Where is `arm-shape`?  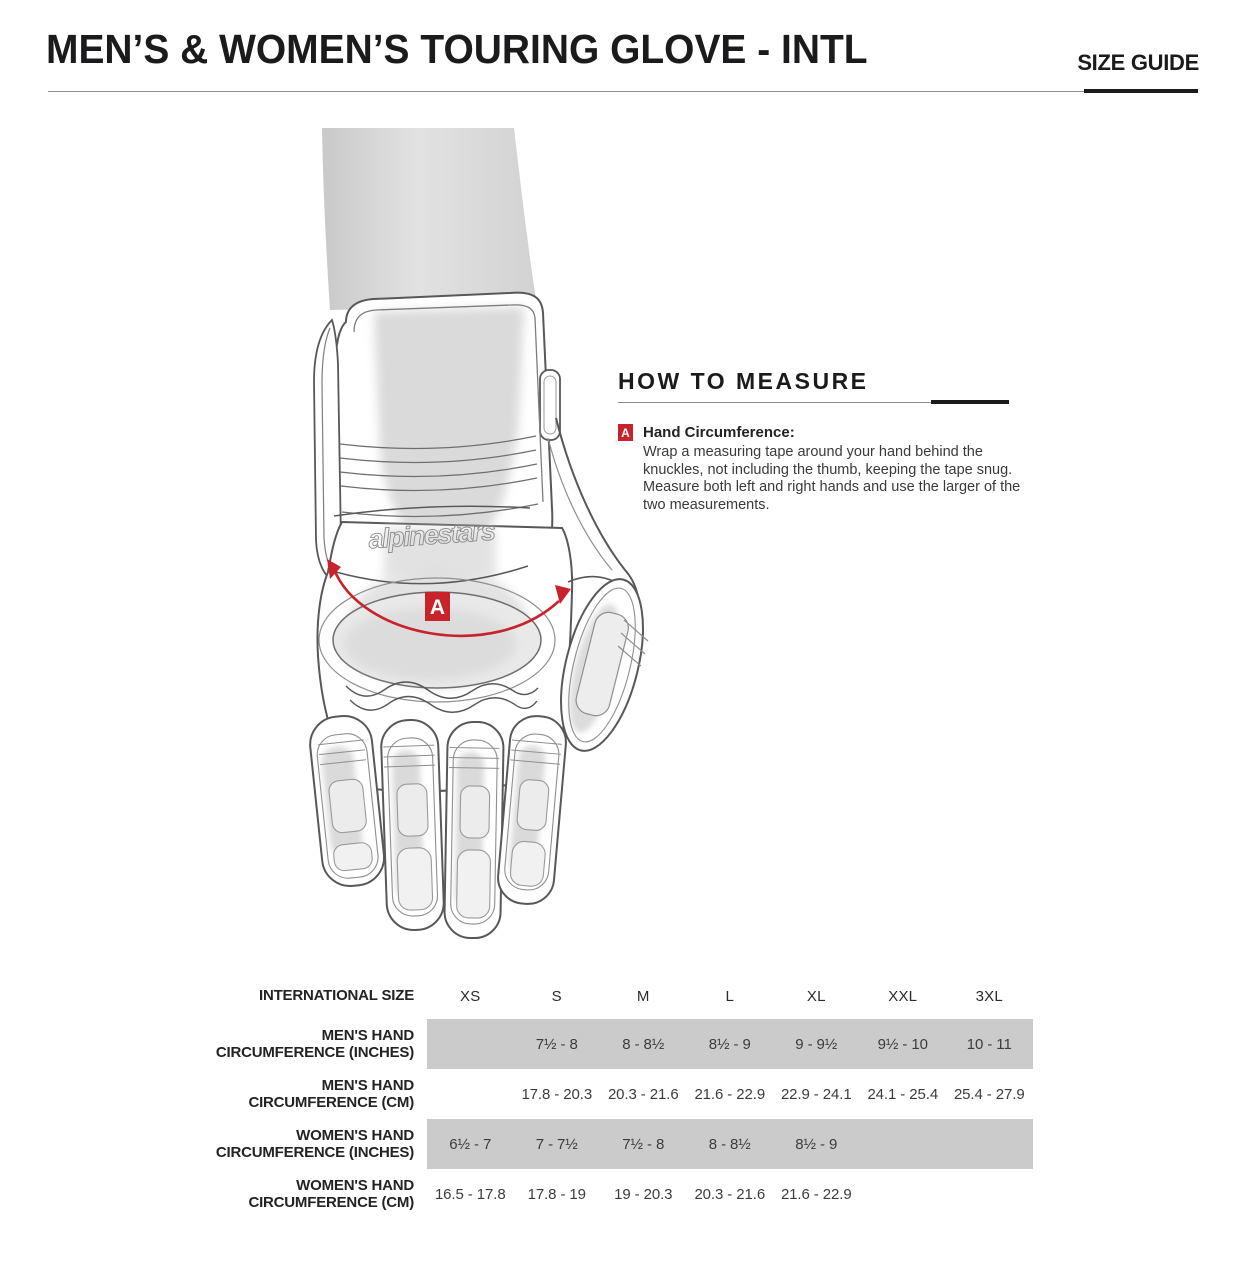
arm-shape is located at coordinates (429, 219).